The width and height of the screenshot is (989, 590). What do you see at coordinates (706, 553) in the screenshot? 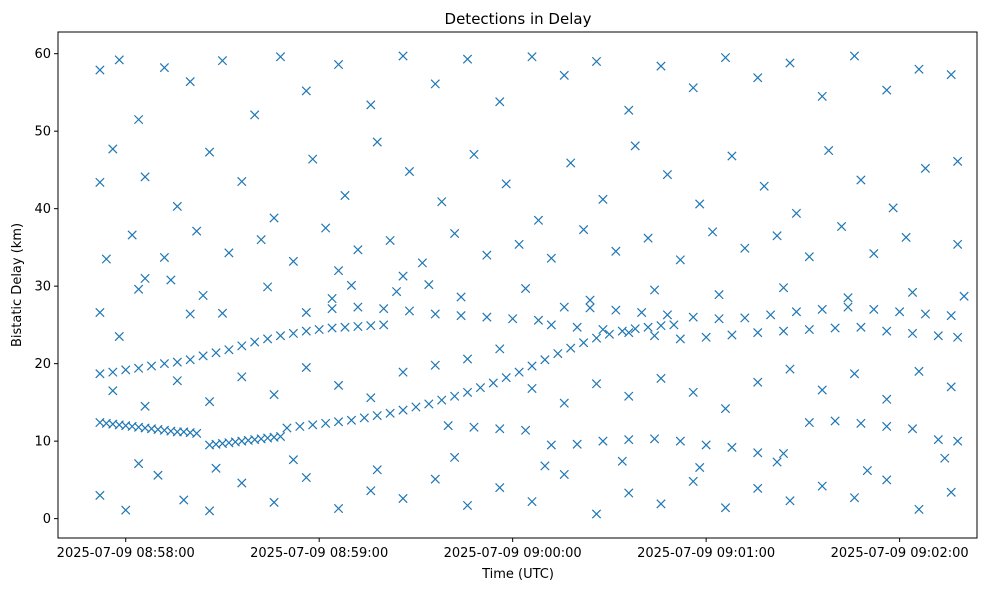
I see `x-tick-label: 2025-07-09 09:01:00` at bounding box center [706, 553].